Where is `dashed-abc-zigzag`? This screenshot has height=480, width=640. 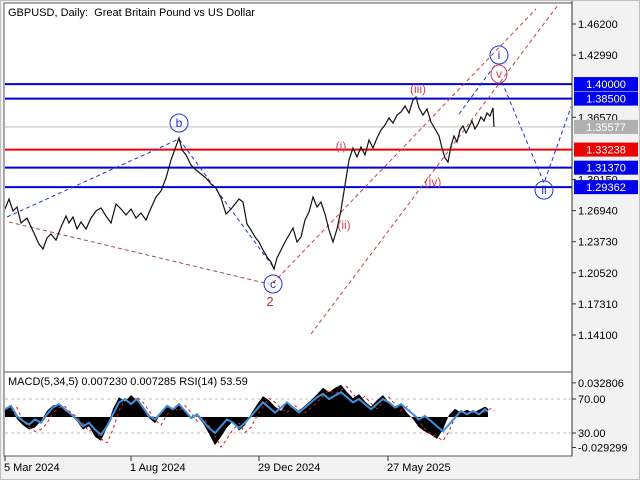
dashed-abc-zigzag is located at coordinates (140, 203).